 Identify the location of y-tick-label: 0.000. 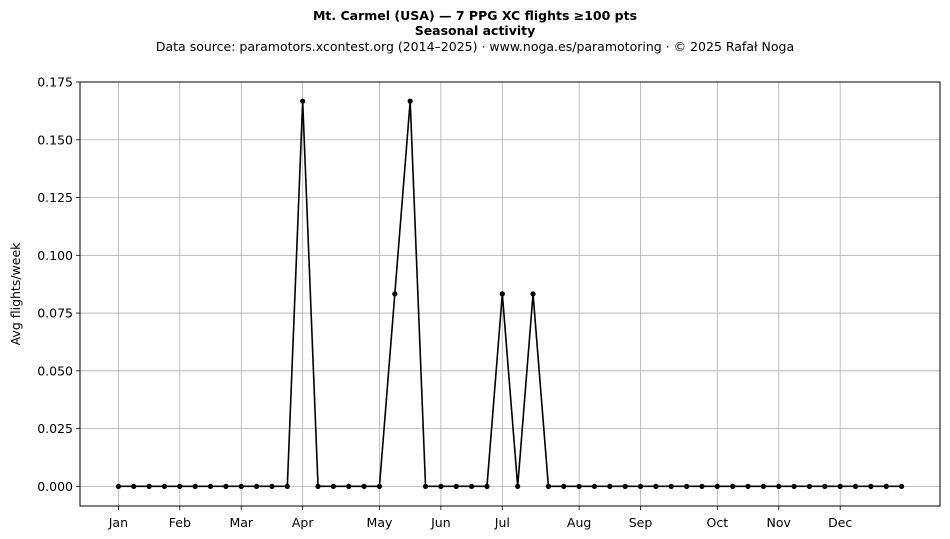
(55, 486).